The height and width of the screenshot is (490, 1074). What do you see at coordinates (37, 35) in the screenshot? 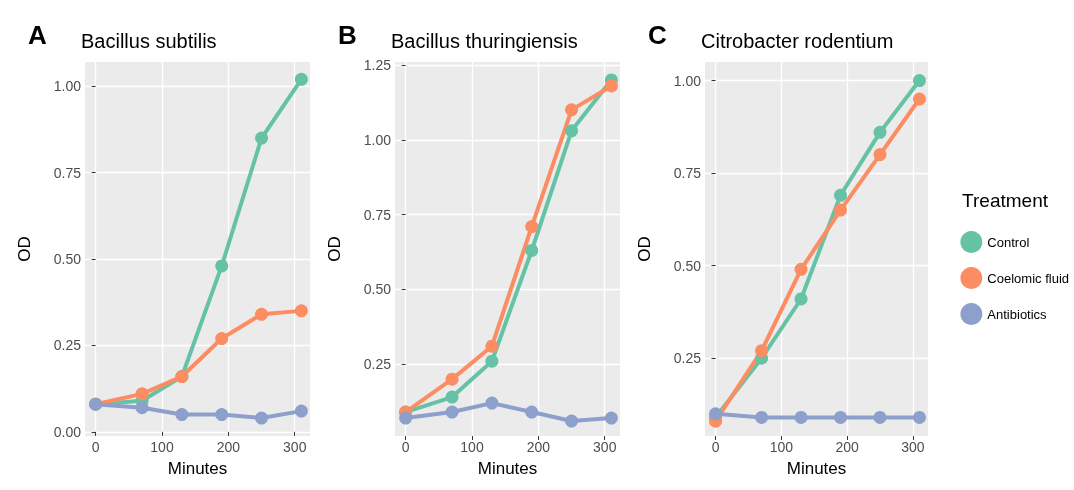
I see `text: A` at bounding box center [37, 35].